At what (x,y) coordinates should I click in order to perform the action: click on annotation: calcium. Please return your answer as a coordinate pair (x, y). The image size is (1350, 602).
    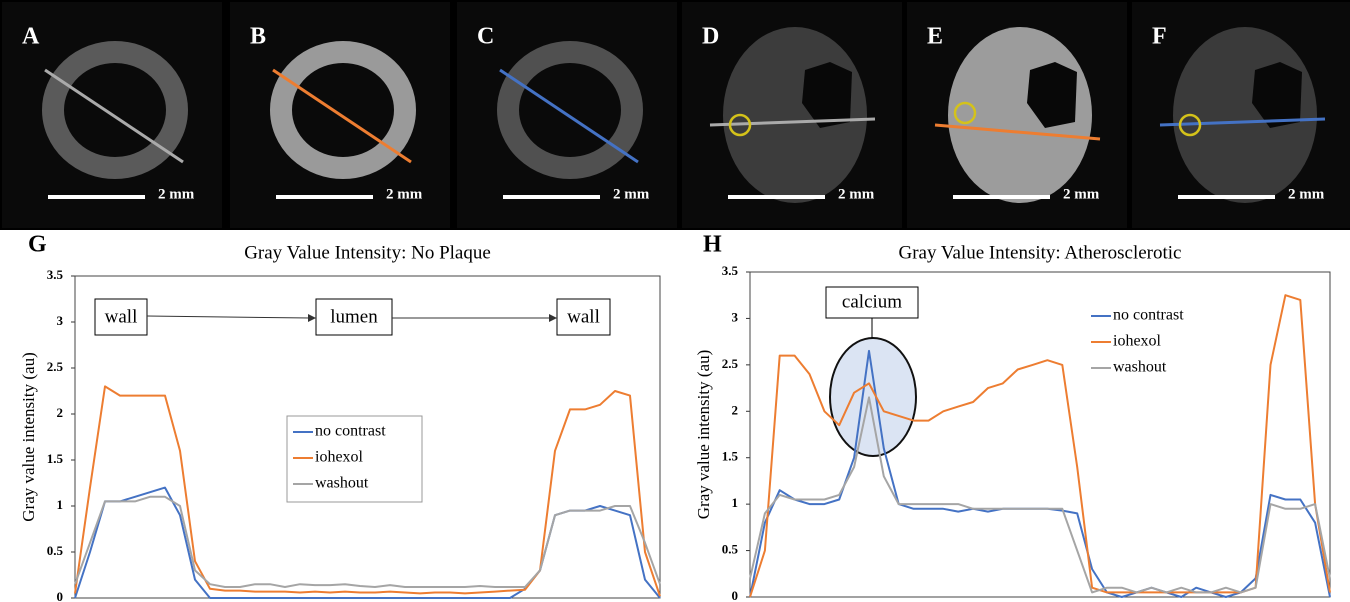
    Looking at the image, I should click on (872, 301).